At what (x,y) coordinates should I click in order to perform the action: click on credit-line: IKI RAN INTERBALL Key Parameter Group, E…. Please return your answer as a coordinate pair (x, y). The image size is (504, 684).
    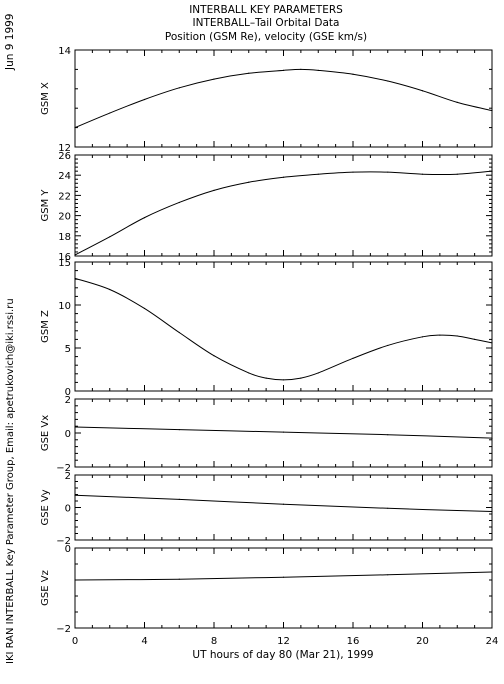
    Looking at the image, I should click on (10, 481).